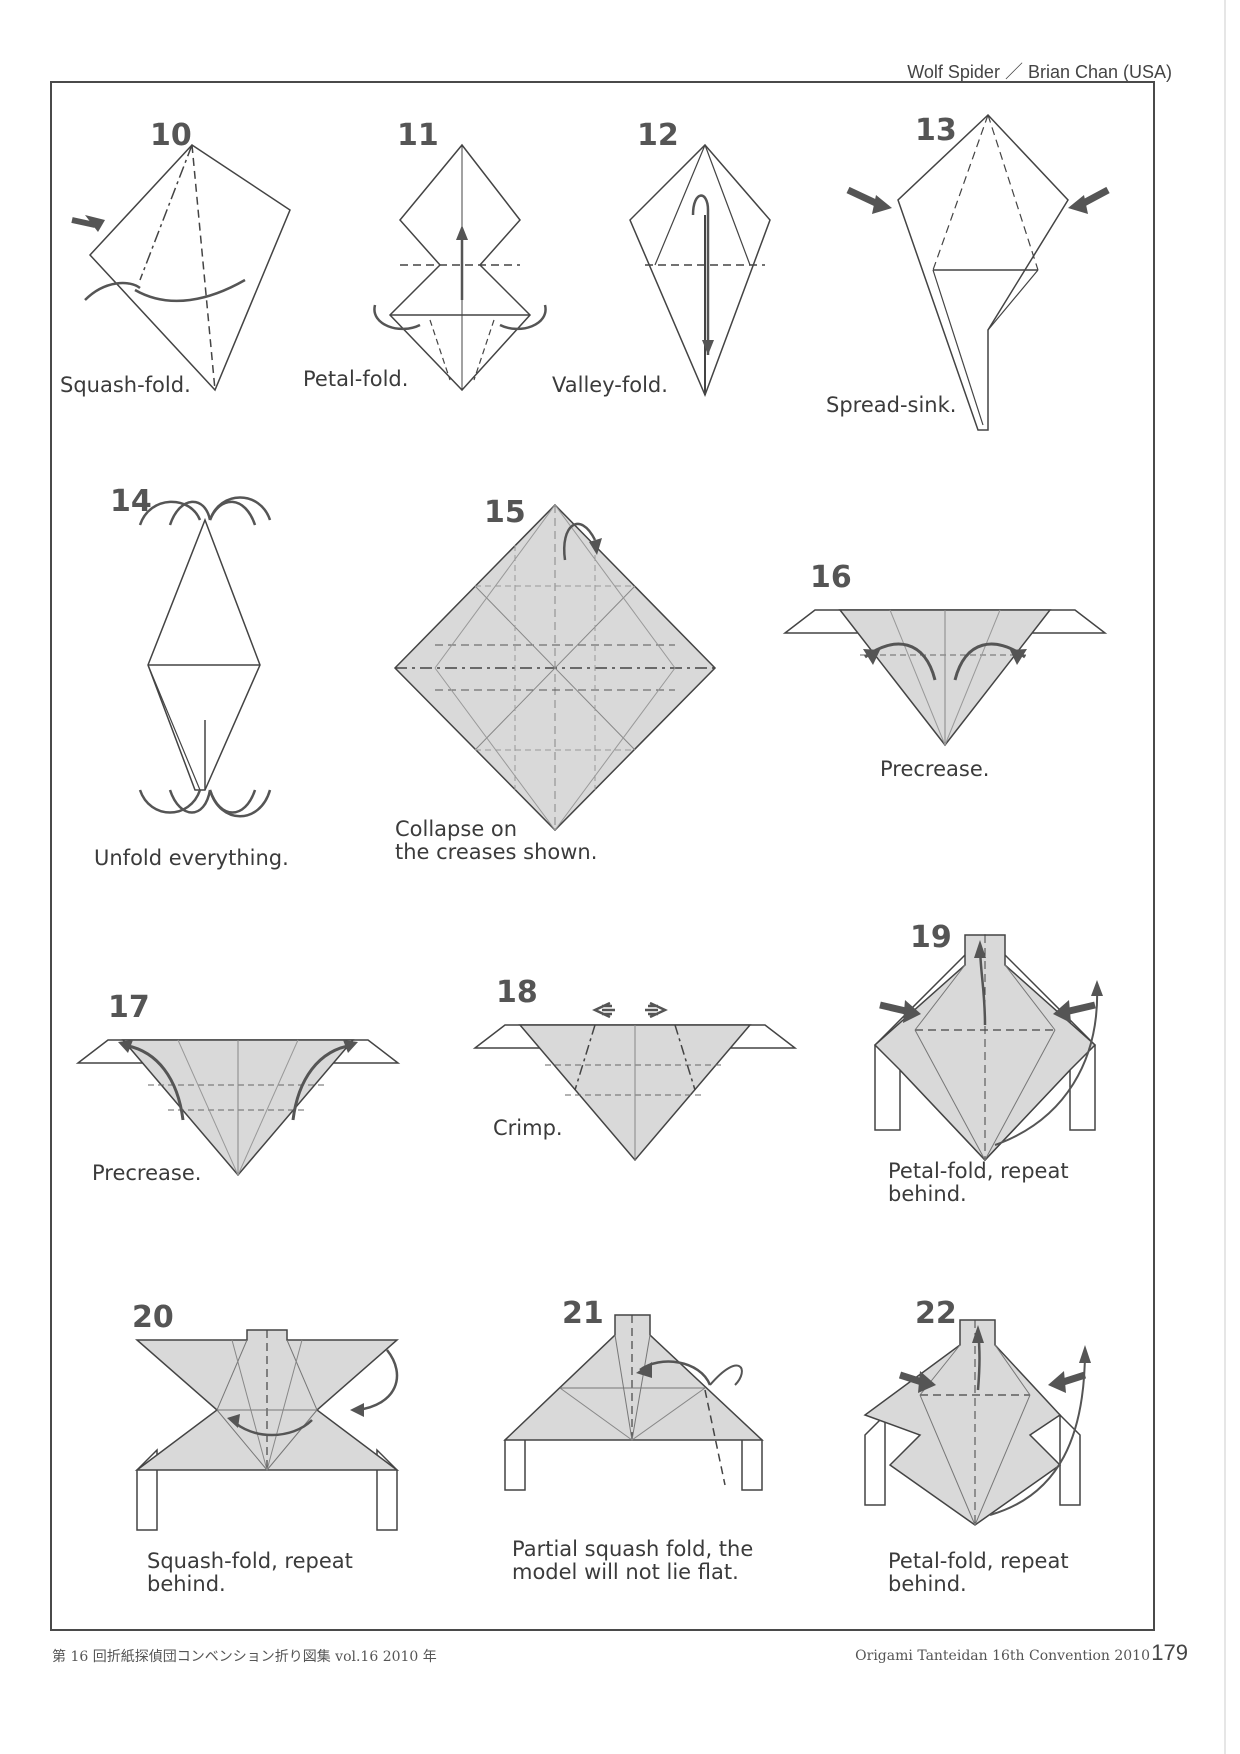  Describe the element at coordinates (356, 379) in the screenshot. I see `step-11-caption: Petal-fold.` at that location.